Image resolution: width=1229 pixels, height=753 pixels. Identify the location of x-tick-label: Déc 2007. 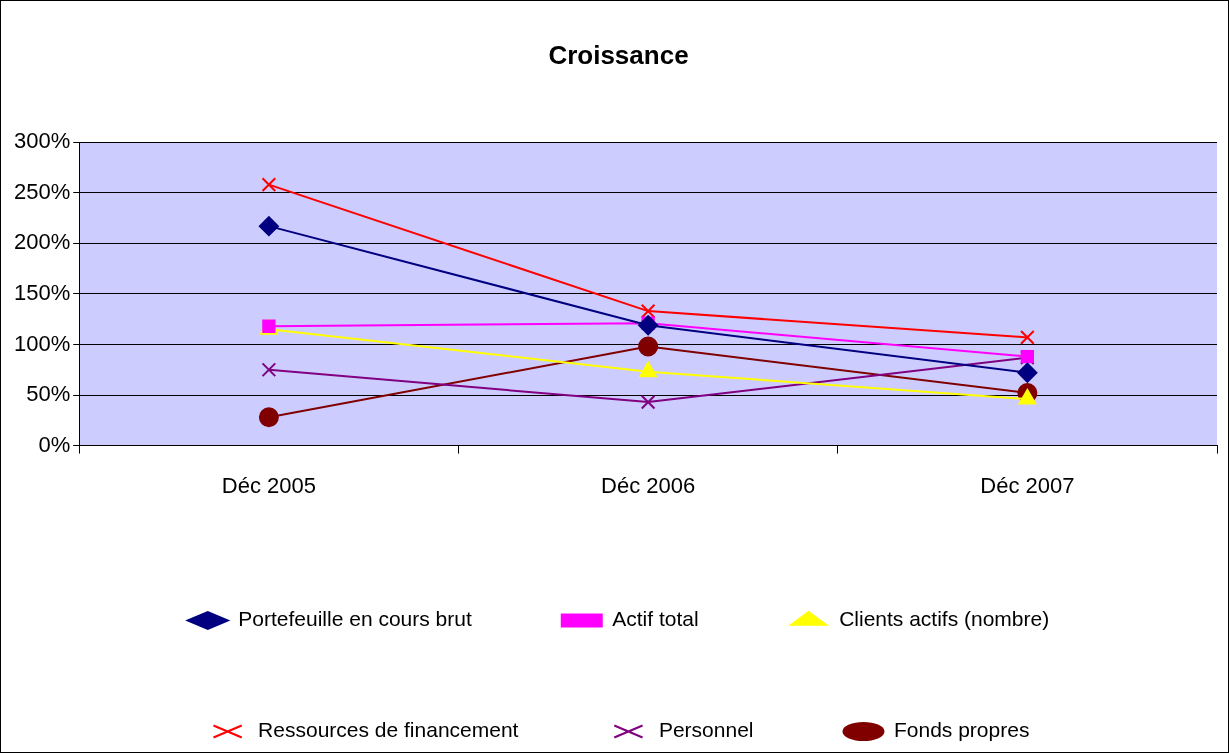
(1027, 485).